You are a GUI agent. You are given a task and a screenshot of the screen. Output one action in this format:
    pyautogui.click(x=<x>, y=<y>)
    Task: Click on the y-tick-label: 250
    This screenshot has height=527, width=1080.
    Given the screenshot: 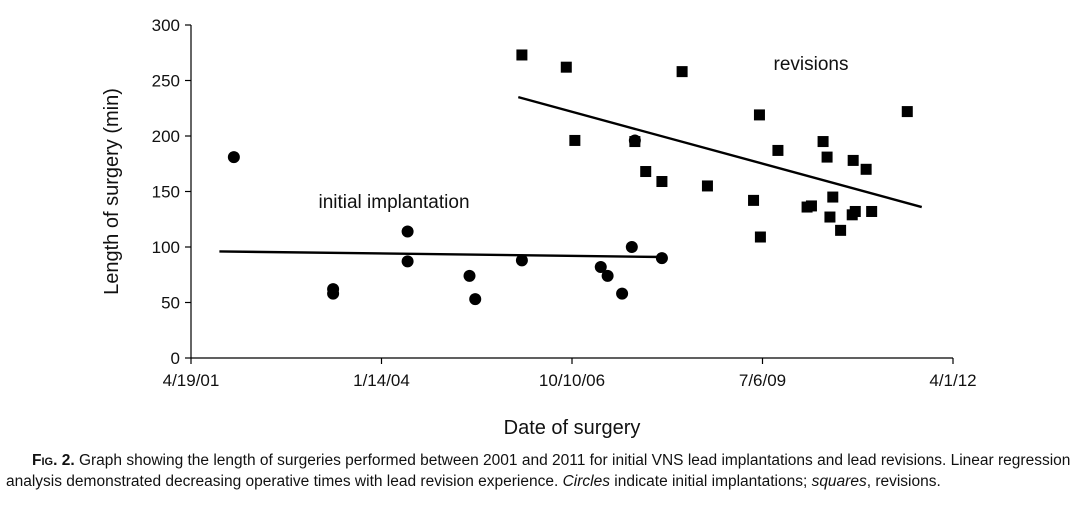 What is the action you would take?
    pyautogui.click(x=166, y=81)
    